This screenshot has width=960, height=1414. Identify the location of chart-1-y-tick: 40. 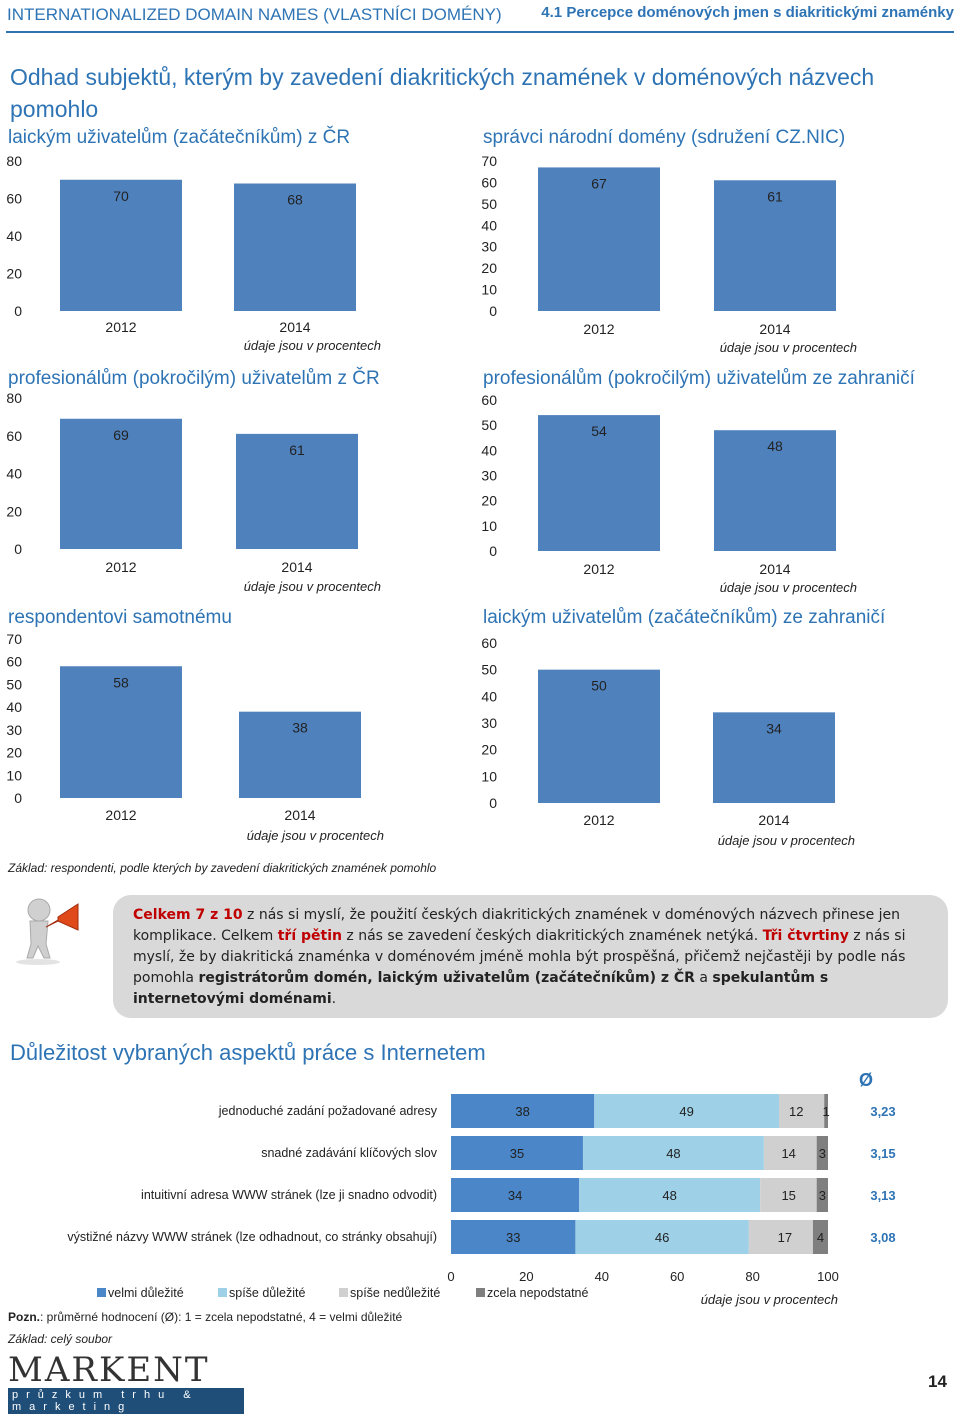
(14, 236).